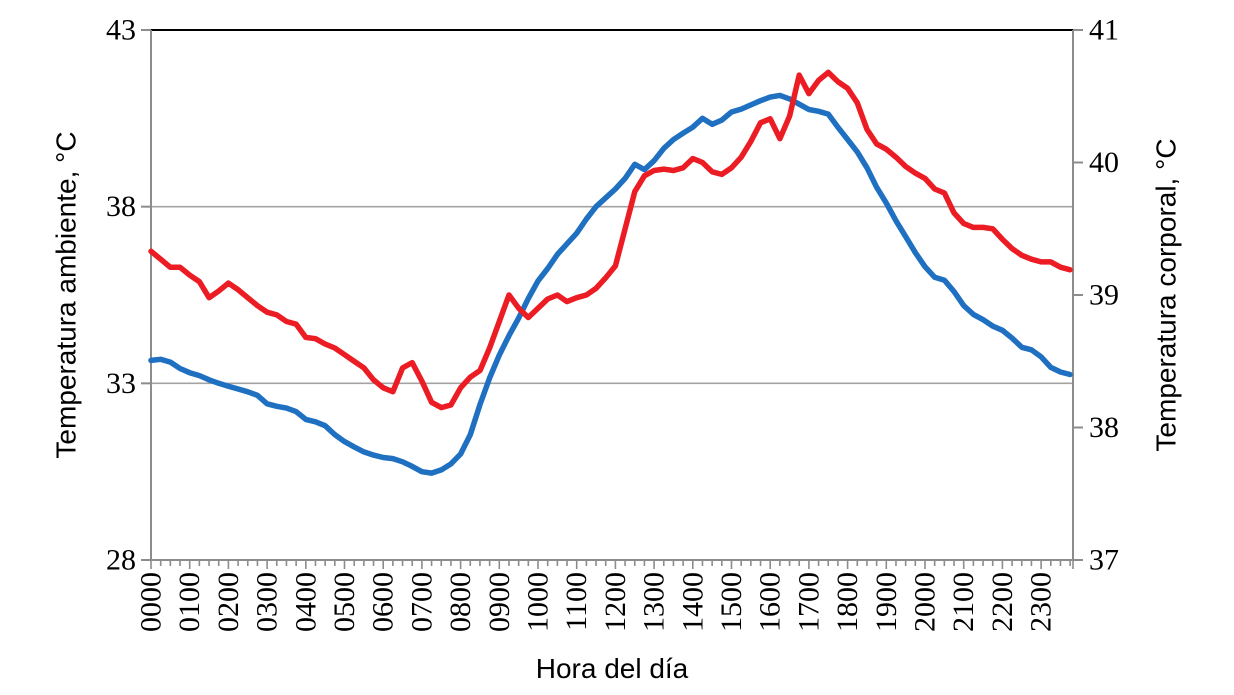 The width and height of the screenshot is (1234, 695). Describe the element at coordinates (305, 602) in the screenshot. I see `x-axis-tick-label: 0400` at that location.